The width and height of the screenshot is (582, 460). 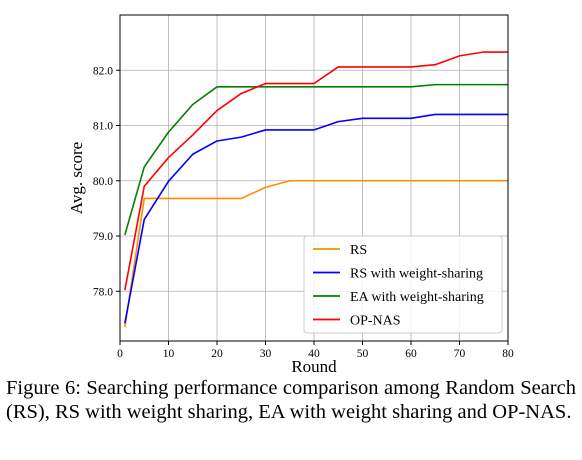 What do you see at coordinates (103, 71) in the screenshot?
I see `y-tick-label: 82.0` at bounding box center [103, 71].